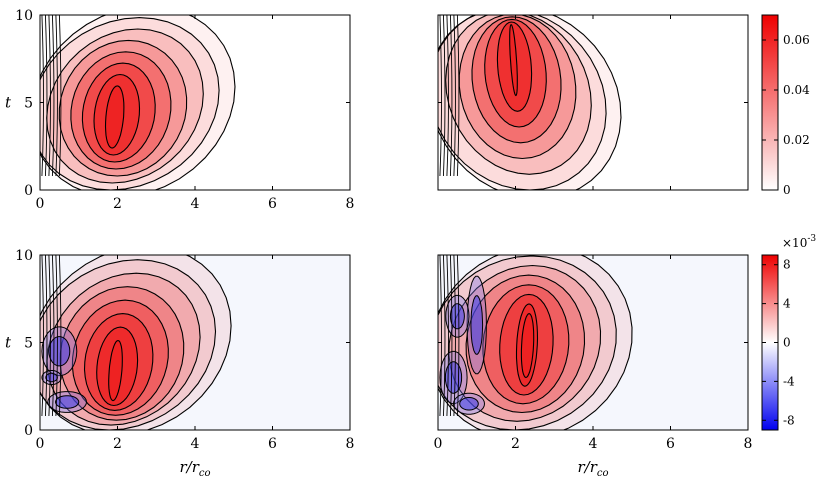 This screenshot has width=830, height=490. What do you see at coordinates (787, 304) in the screenshot?
I see `colorbar-tick-label: 4` at bounding box center [787, 304].